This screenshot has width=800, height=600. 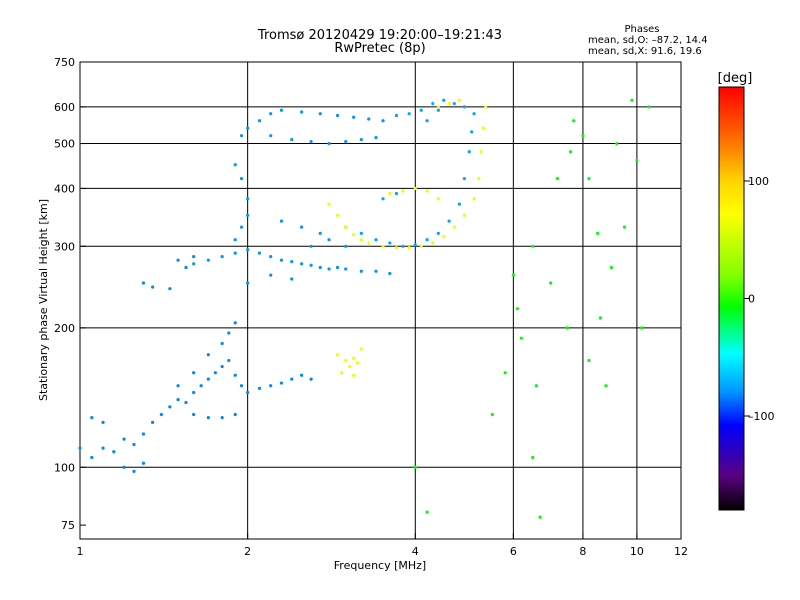 I want to click on x-tick-label: 12, so click(x=681, y=551).